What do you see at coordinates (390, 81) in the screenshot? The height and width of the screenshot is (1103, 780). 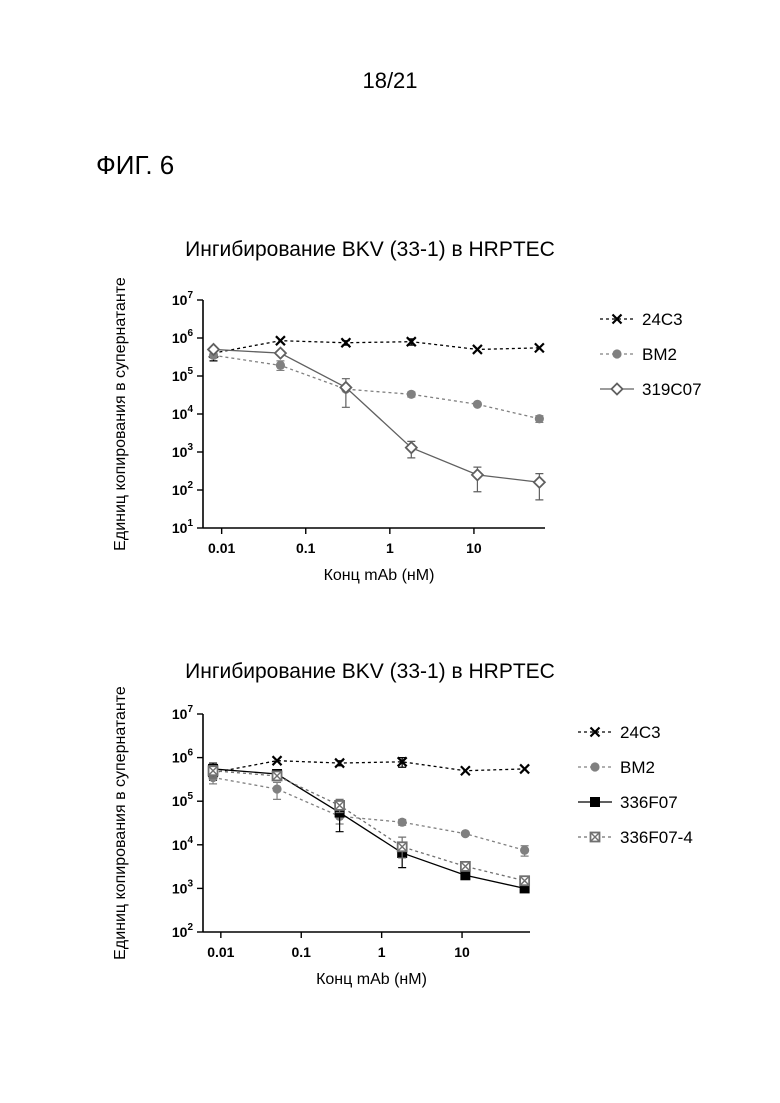 I see `page-number: 18/21` at bounding box center [390, 81].